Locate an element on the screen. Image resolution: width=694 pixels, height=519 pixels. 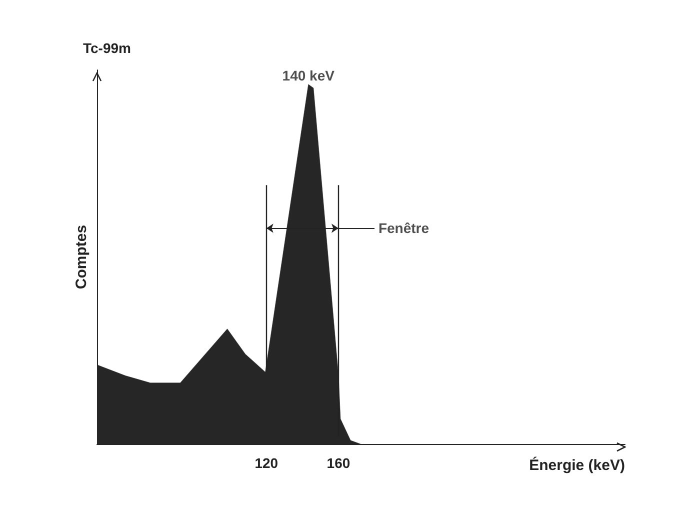
annotation: 140 keV is located at coordinates (309, 75).